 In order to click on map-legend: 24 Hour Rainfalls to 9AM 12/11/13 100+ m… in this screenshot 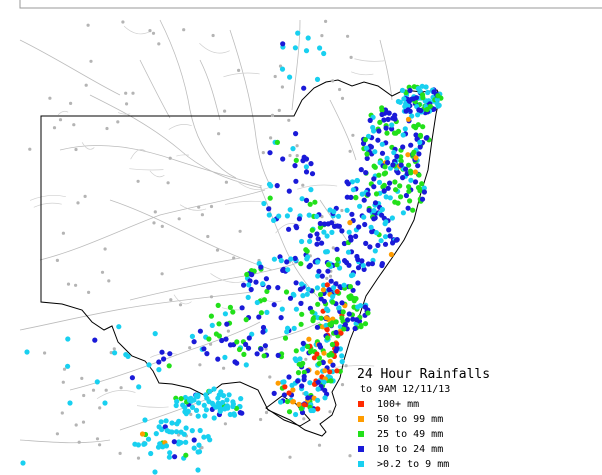, I will do `click(423, 418)`.